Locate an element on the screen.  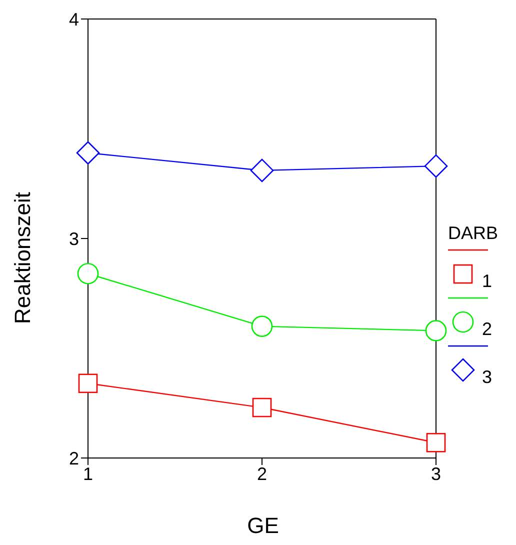
y-tick-label: 4 is located at coordinates (73, 19).